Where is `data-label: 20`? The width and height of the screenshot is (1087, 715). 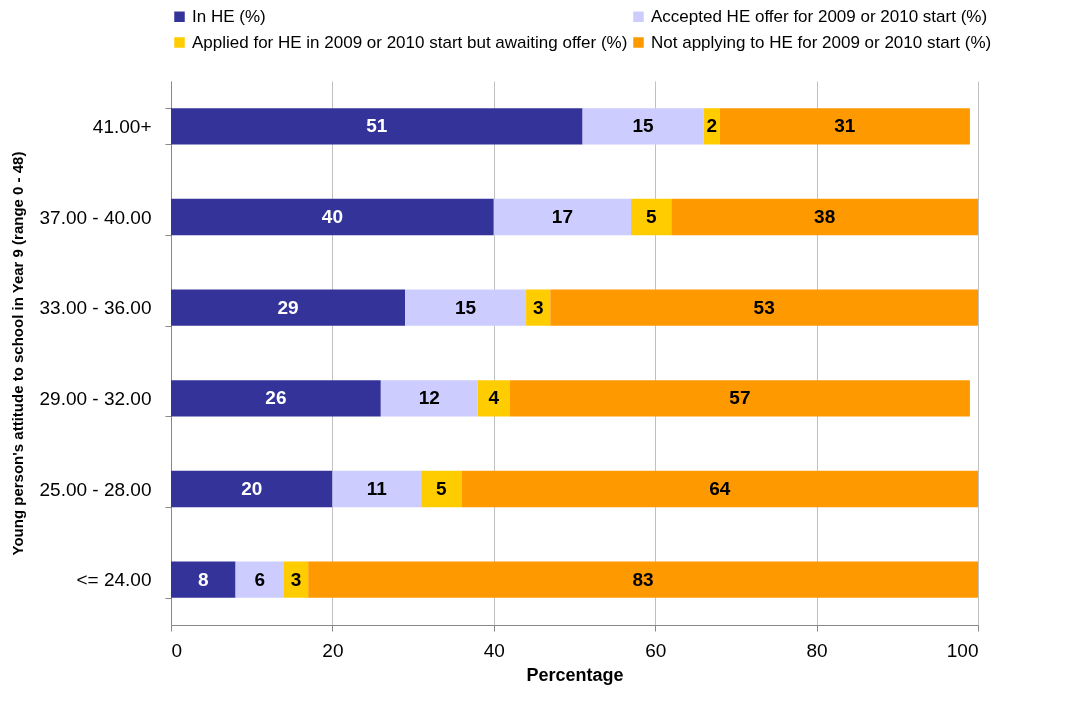
data-label: 20 is located at coordinates (252, 488).